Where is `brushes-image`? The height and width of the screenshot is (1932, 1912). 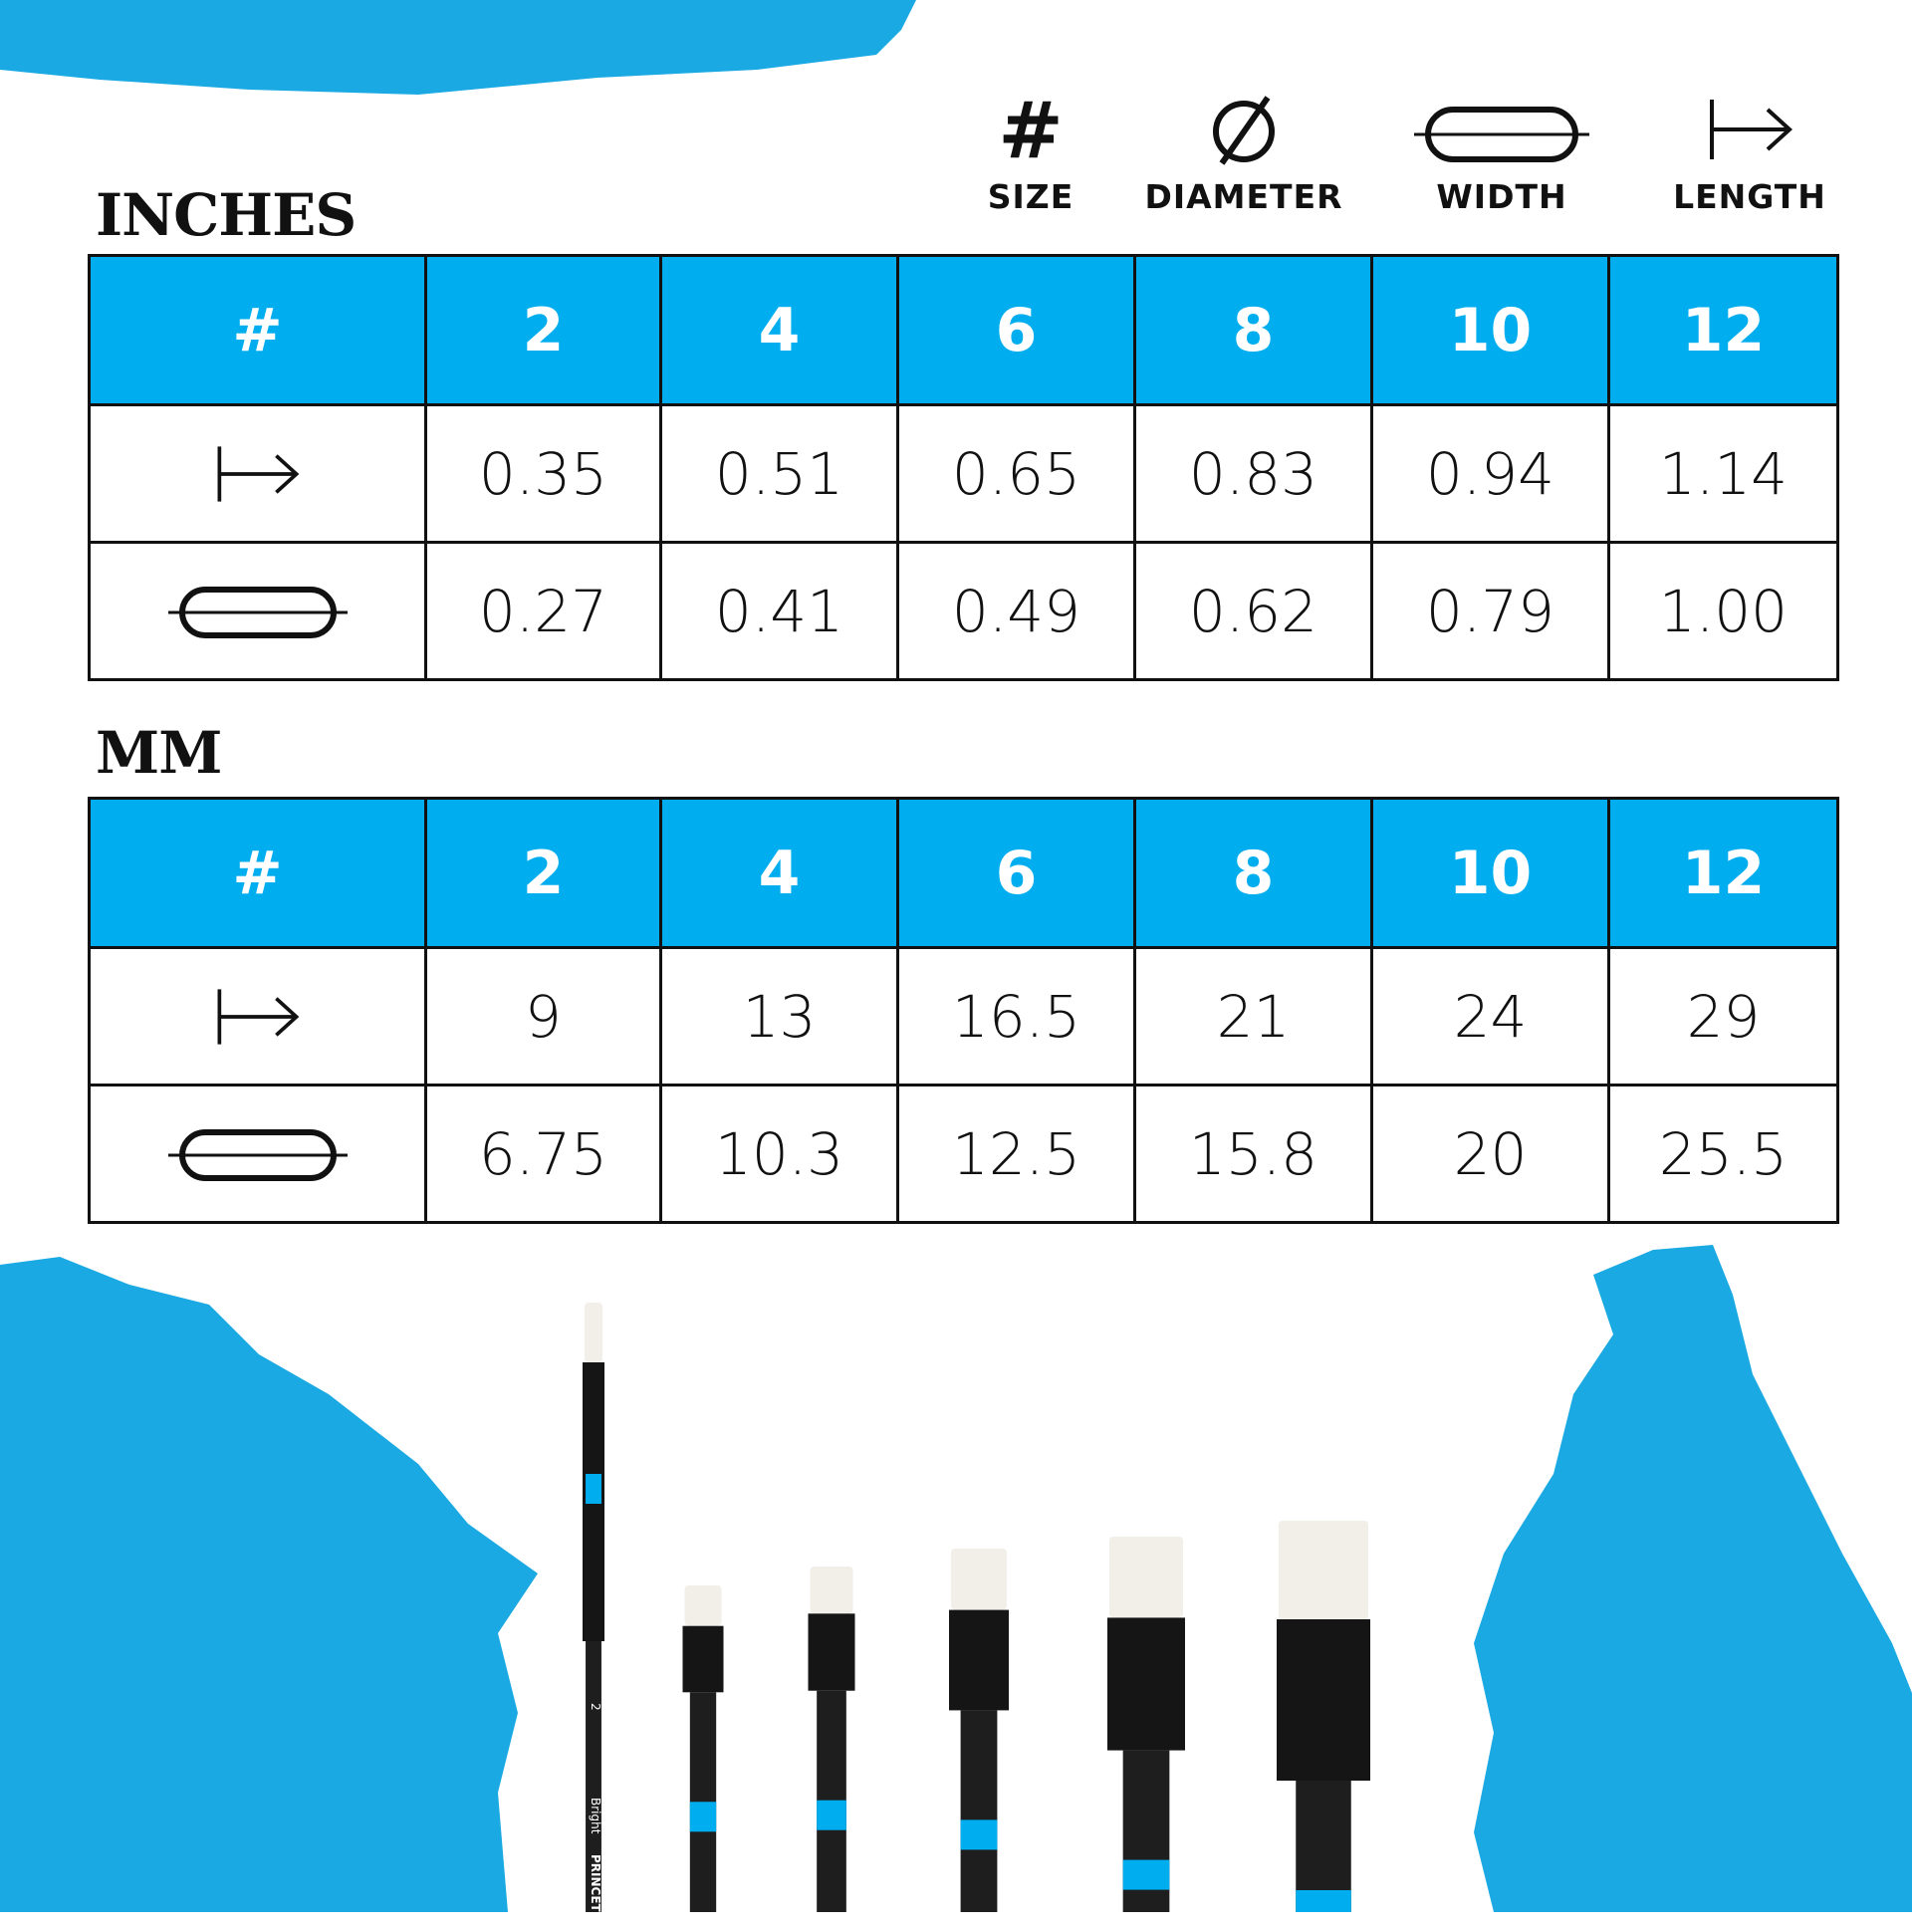 brushes-image is located at coordinates (976, 1607).